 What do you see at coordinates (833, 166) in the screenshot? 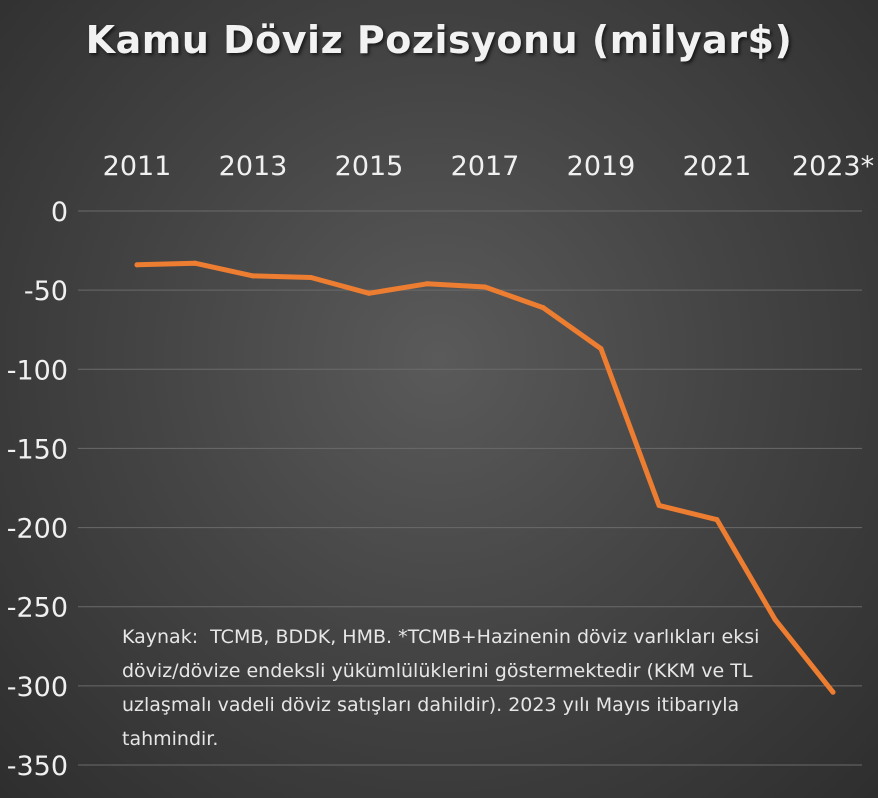
I see `x-tick-label: 2023*` at bounding box center [833, 166].